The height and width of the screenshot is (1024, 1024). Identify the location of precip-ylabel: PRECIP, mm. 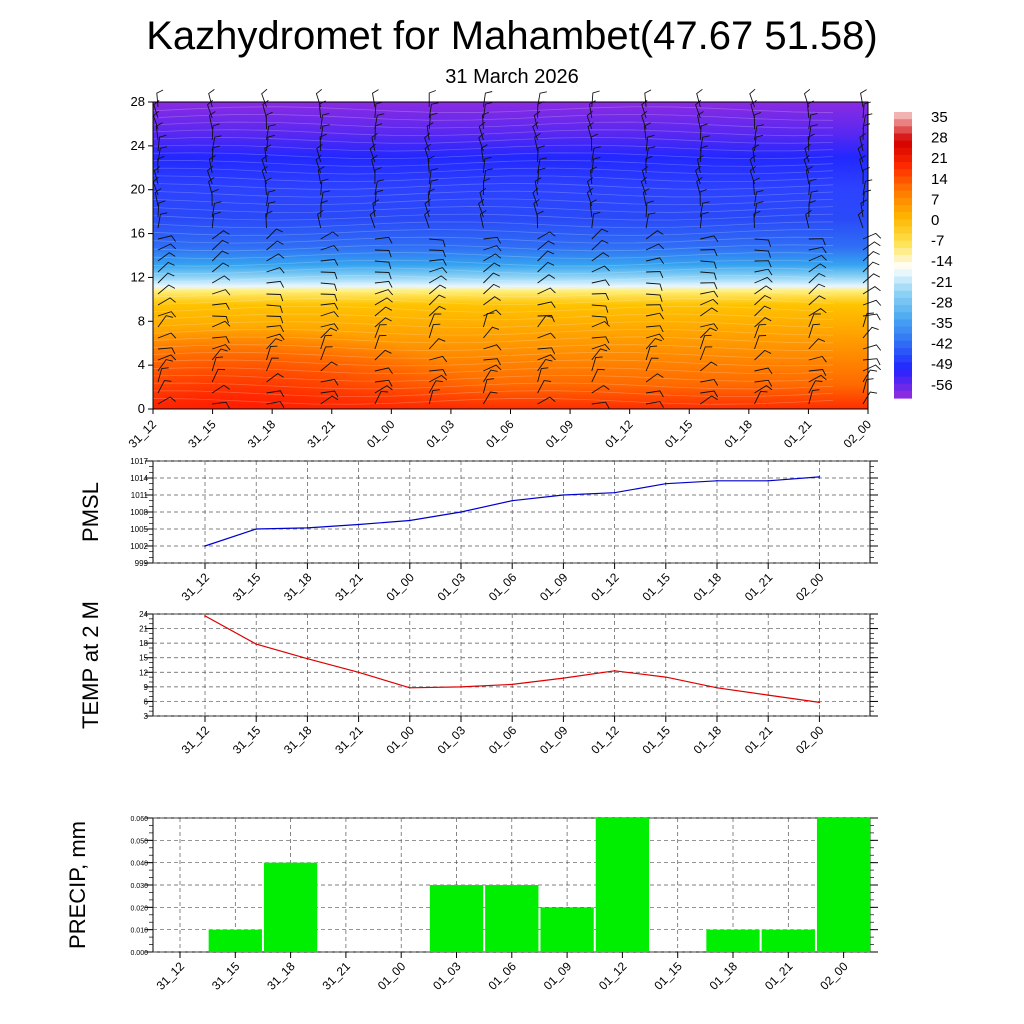
(77, 885).